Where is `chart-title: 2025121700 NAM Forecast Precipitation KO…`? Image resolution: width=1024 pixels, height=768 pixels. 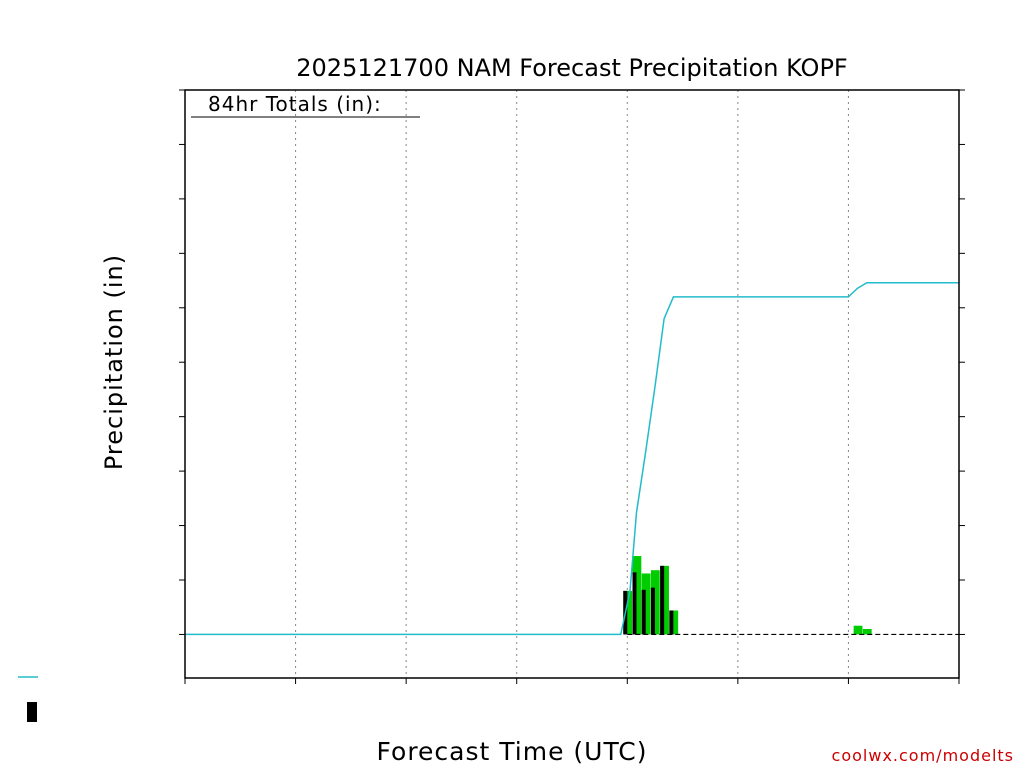 chart-title: 2025121700 NAM Forecast Precipitation KO… is located at coordinates (571, 68).